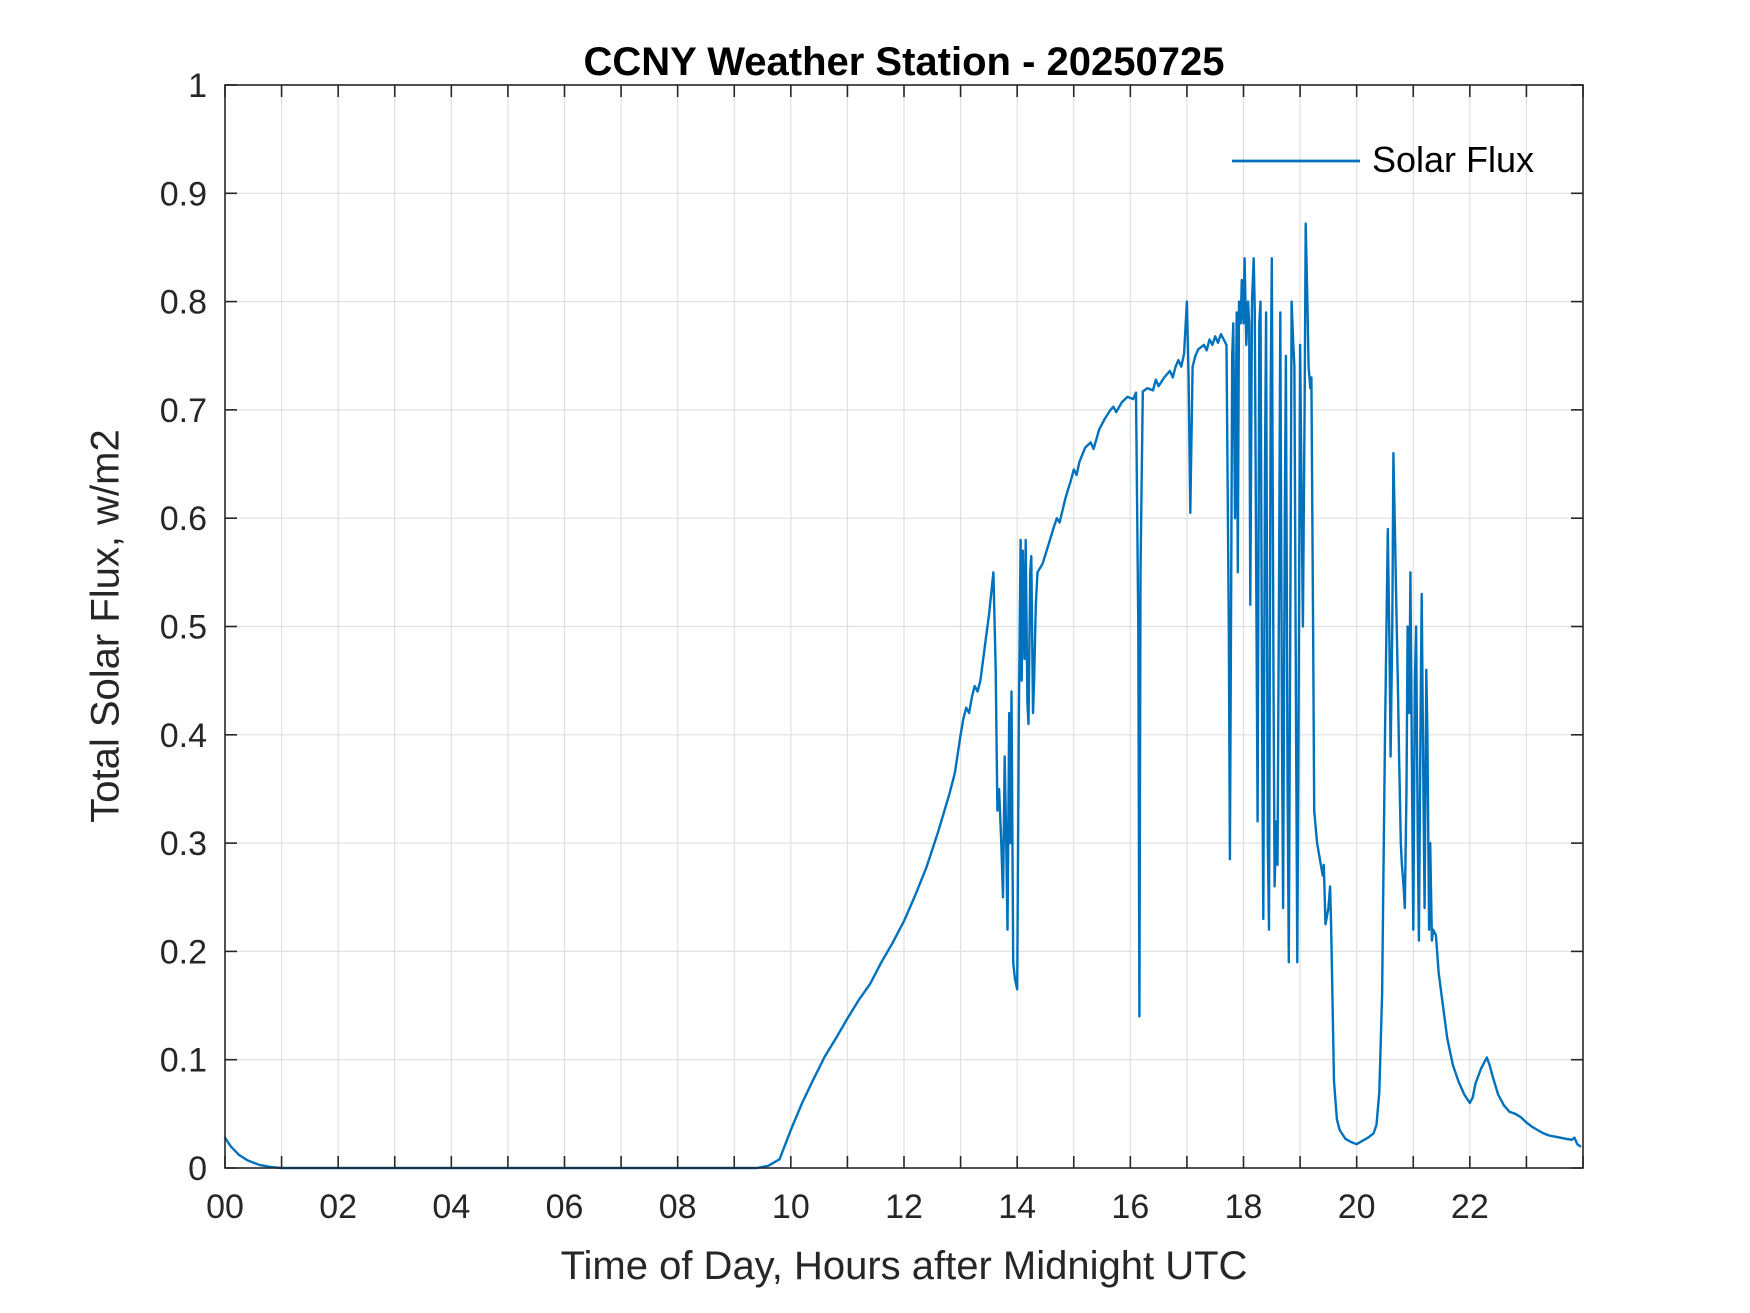 The height and width of the screenshot is (1313, 1750). I want to click on chart-title: CCNY Weather Station - 20250725, so click(904, 62).